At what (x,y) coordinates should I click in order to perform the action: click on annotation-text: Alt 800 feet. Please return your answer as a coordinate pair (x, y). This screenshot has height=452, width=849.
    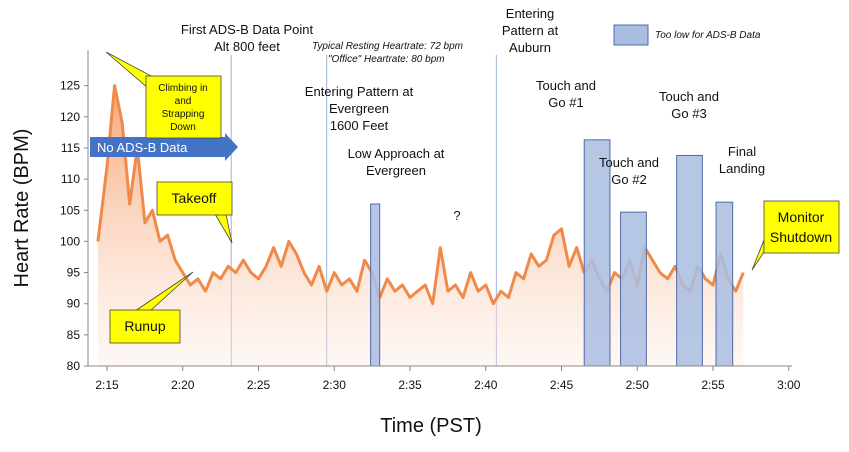
    Looking at the image, I should click on (247, 46).